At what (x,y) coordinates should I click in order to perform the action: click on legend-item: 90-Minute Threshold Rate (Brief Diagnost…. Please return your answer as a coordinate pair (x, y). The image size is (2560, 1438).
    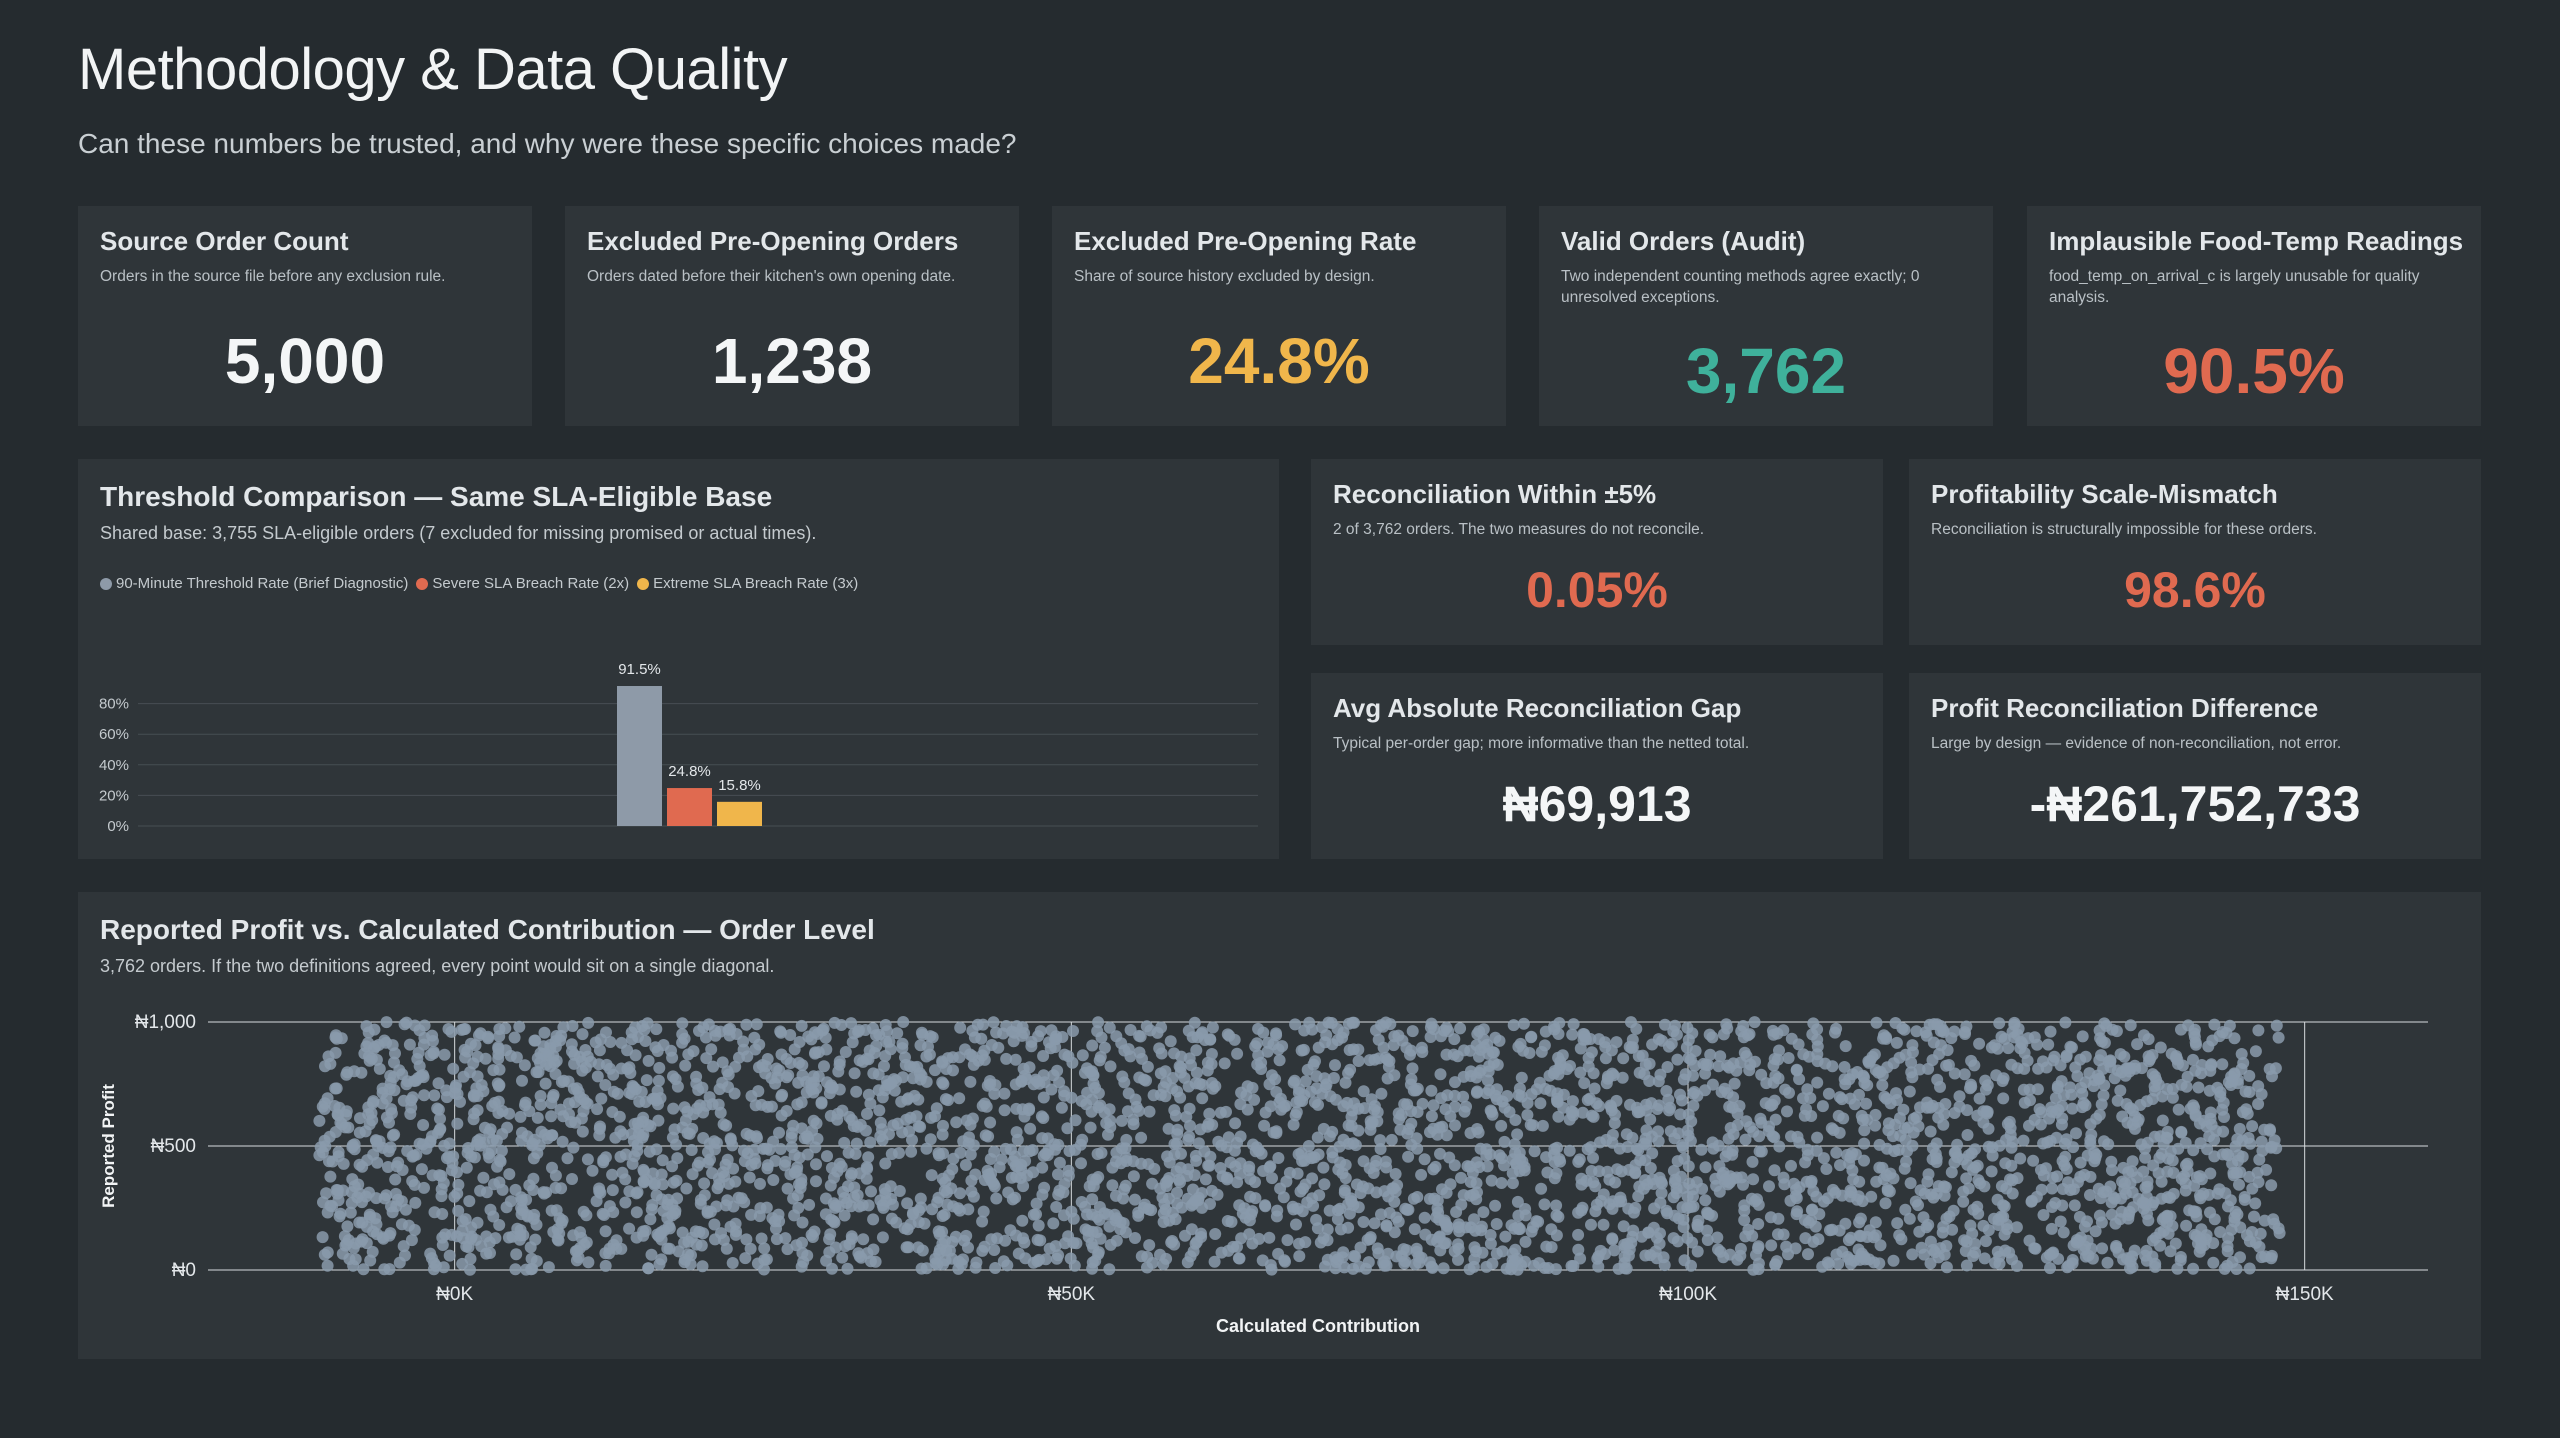
    Looking at the image, I should click on (254, 583).